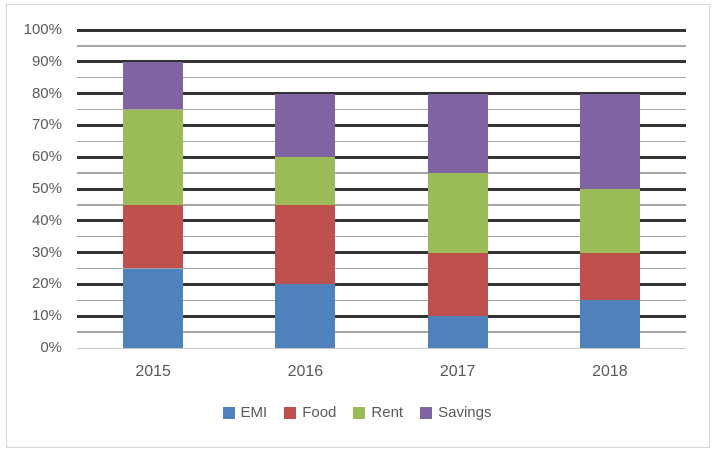 This screenshot has width=714, height=452. I want to click on bar-segment-emi-2015, so click(153, 308).